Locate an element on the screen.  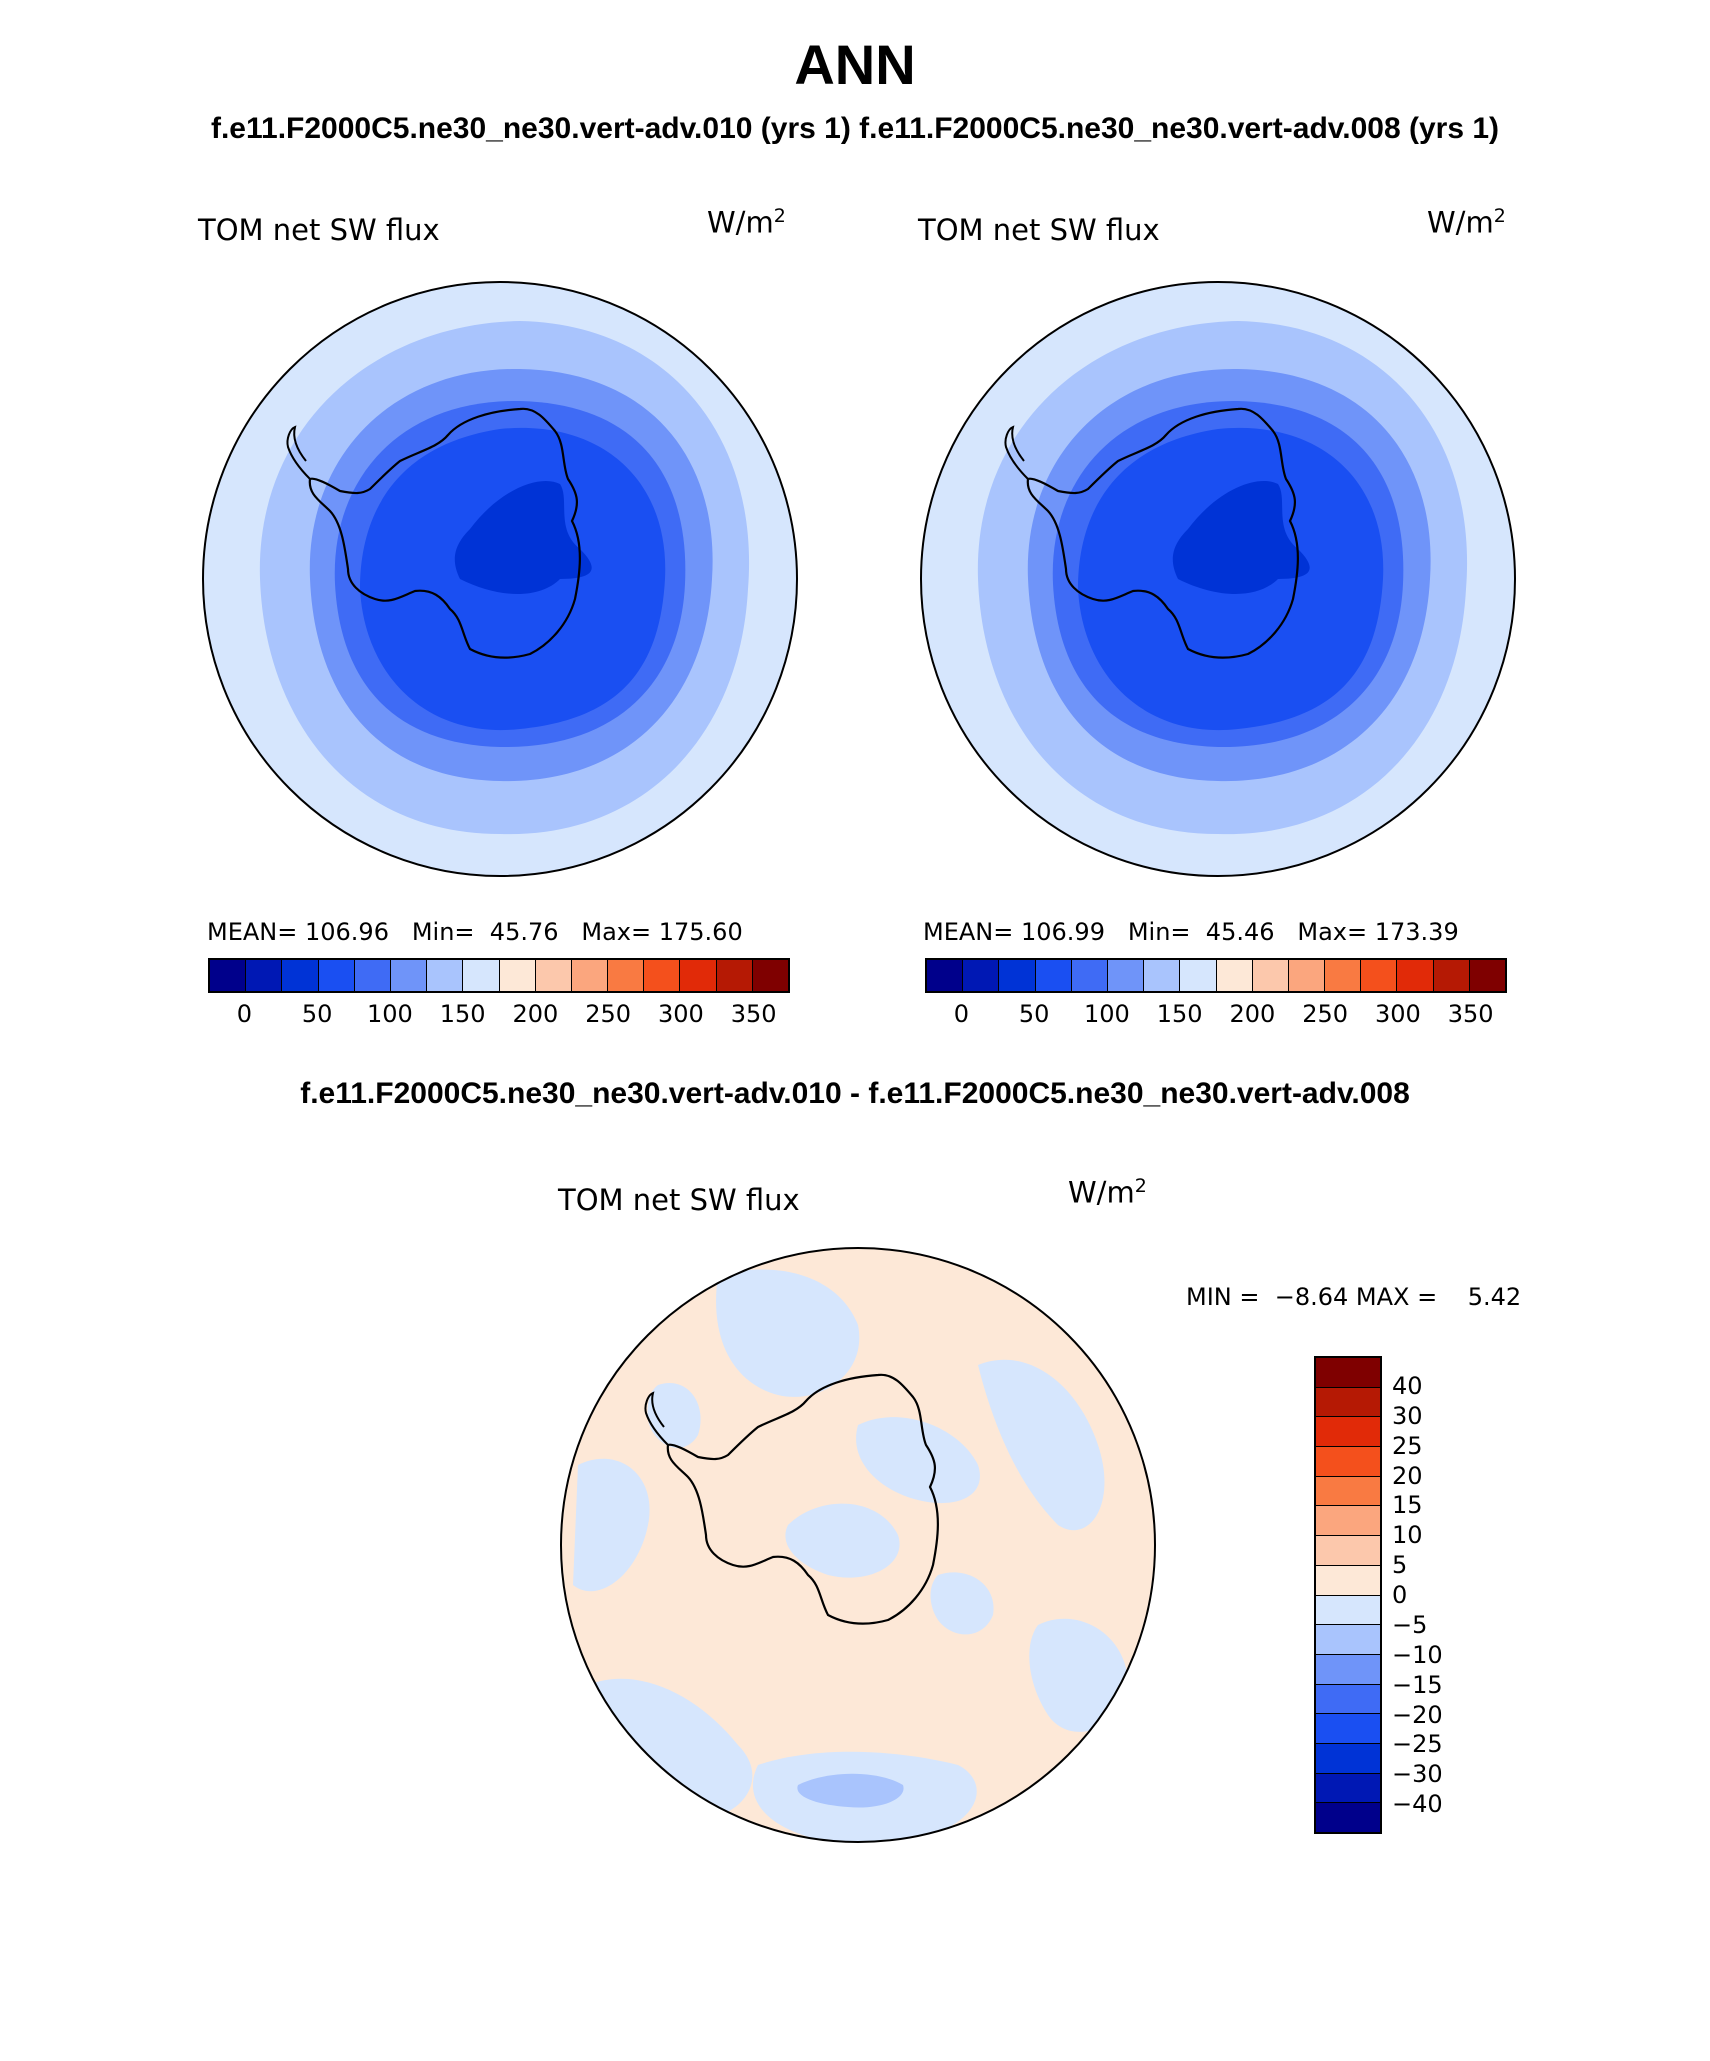
panel2-colorbar-ticks: 0 50 100 150 200 250 300 350 is located at coordinates (1216, 1015).